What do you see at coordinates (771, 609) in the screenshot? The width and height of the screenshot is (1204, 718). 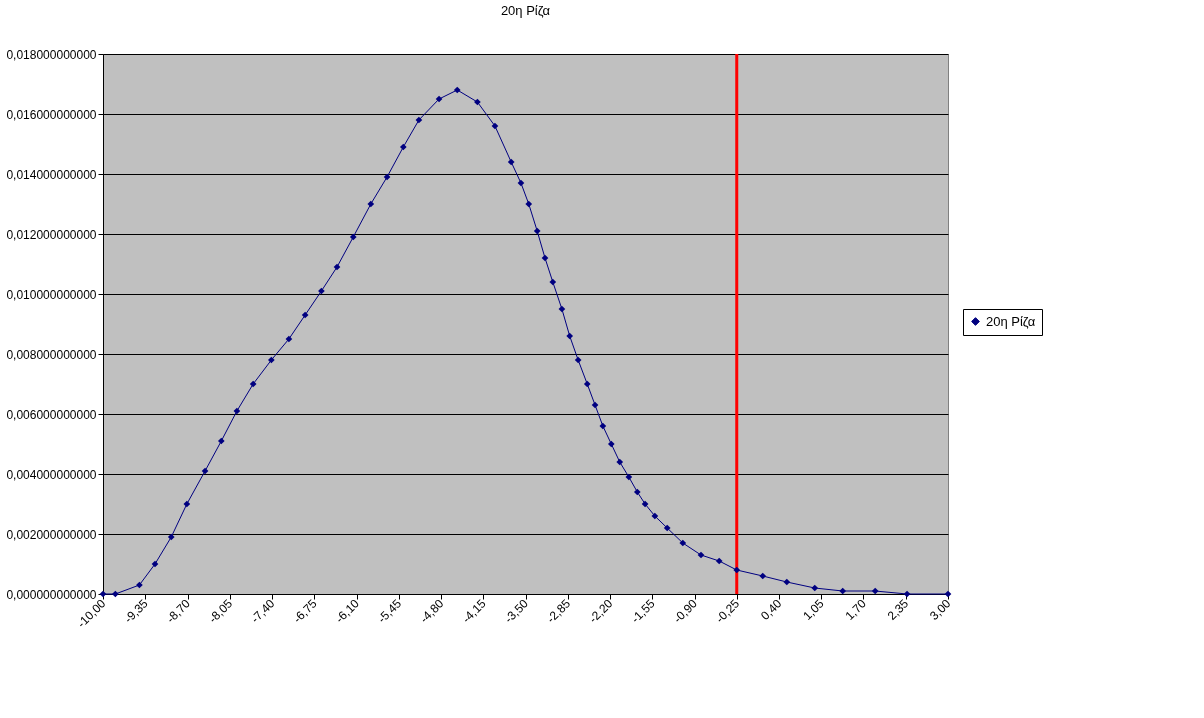 I see `x-tick-label: 0,40` at bounding box center [771, 609].